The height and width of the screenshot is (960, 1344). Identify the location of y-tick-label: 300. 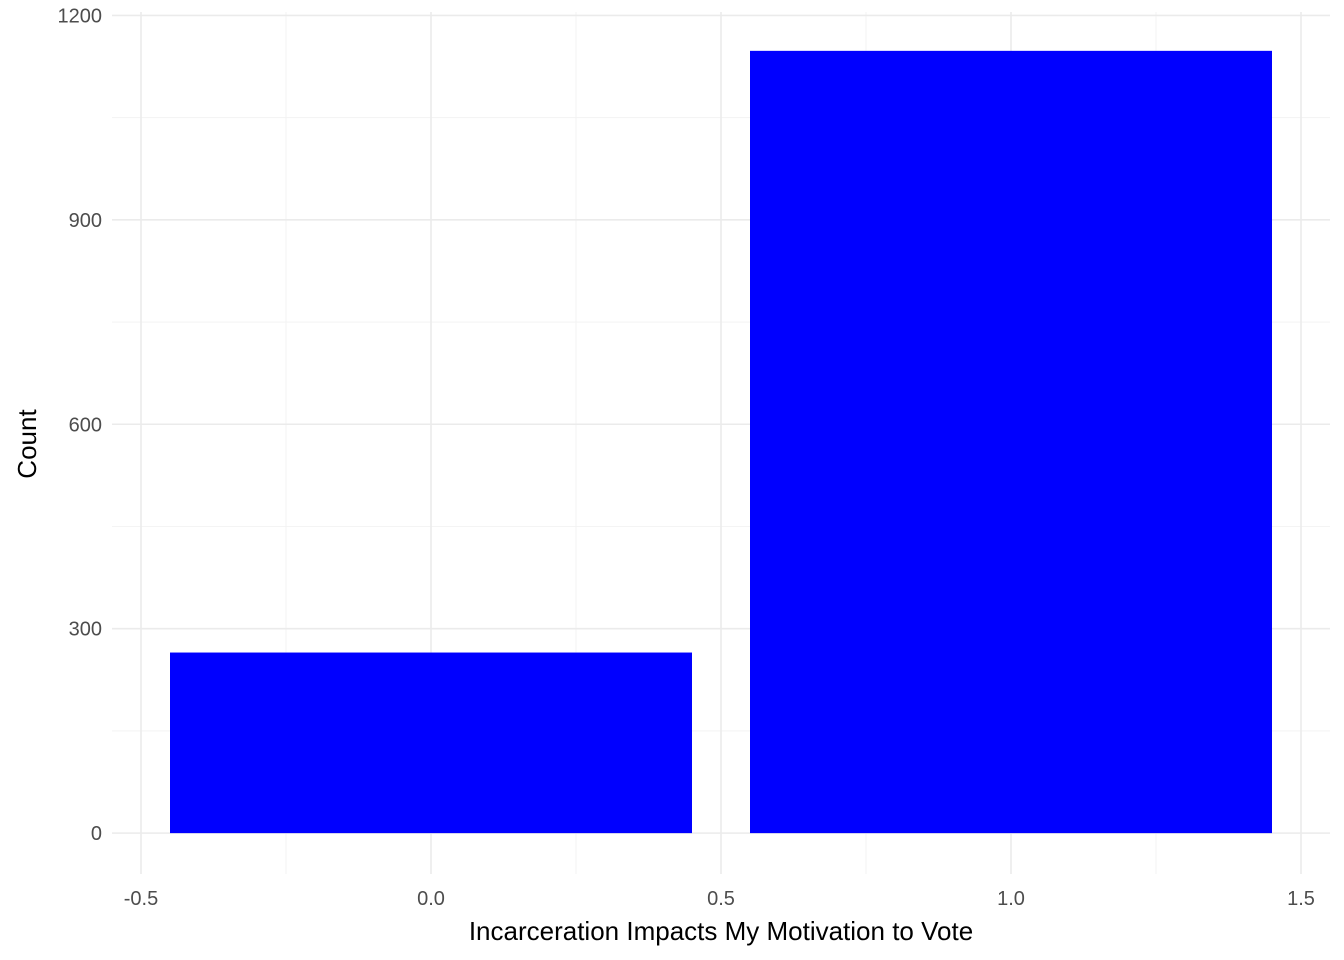
(85, 630).